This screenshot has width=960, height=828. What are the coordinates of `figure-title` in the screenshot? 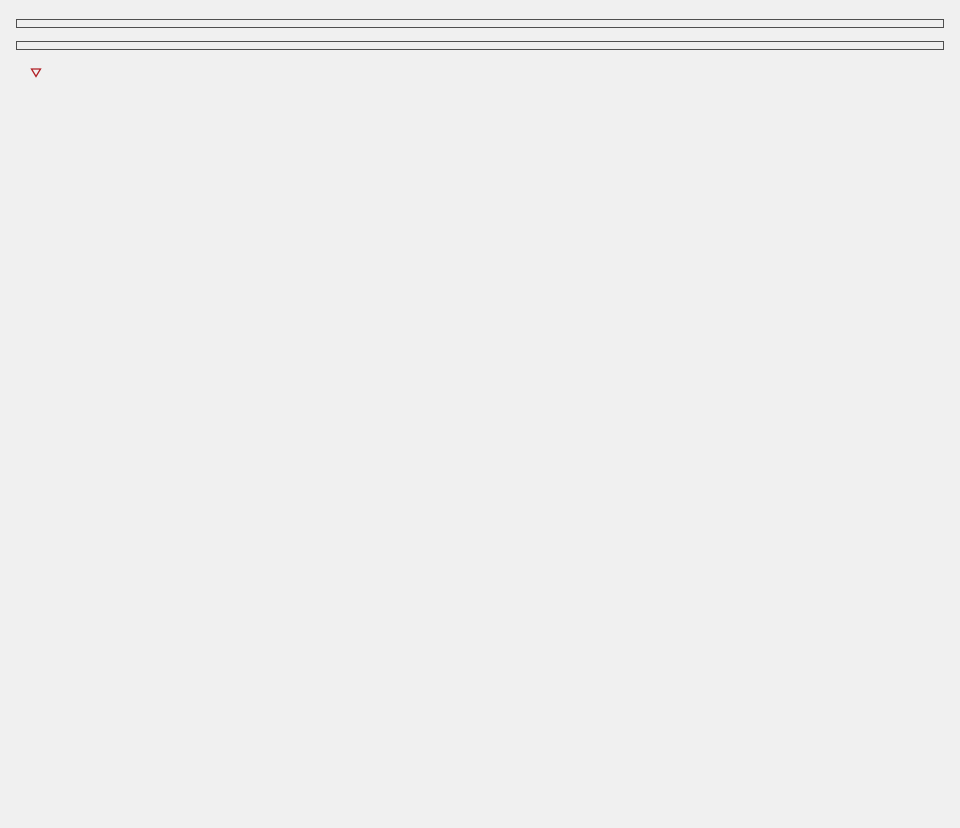 It's located at (480, 11).